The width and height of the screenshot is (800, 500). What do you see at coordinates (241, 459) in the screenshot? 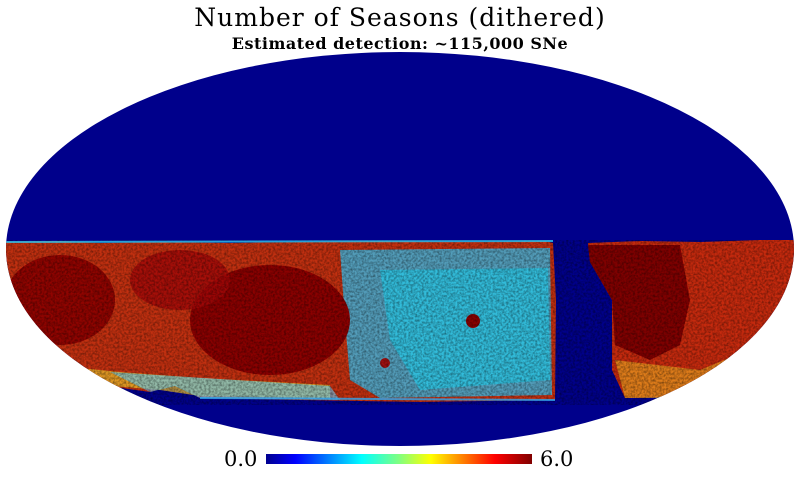
I see `colorbar-min-label: 0.0` at bounding box center [241, 459].